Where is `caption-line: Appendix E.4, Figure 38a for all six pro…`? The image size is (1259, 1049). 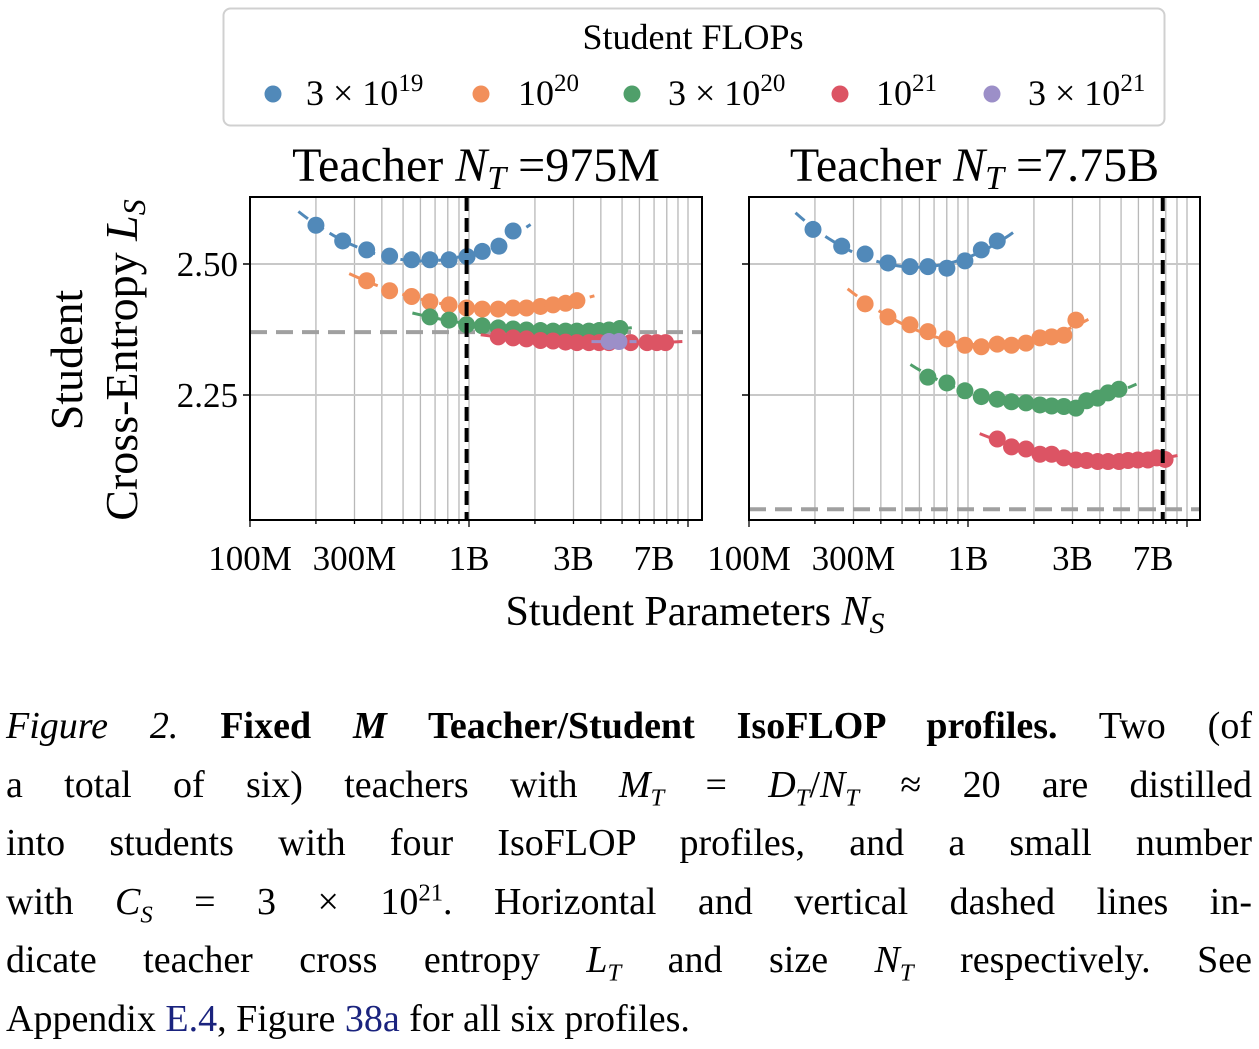
caption-line: Appendix E.4, Figure 38a for all six pro… is located at coordinates (629, 1019).